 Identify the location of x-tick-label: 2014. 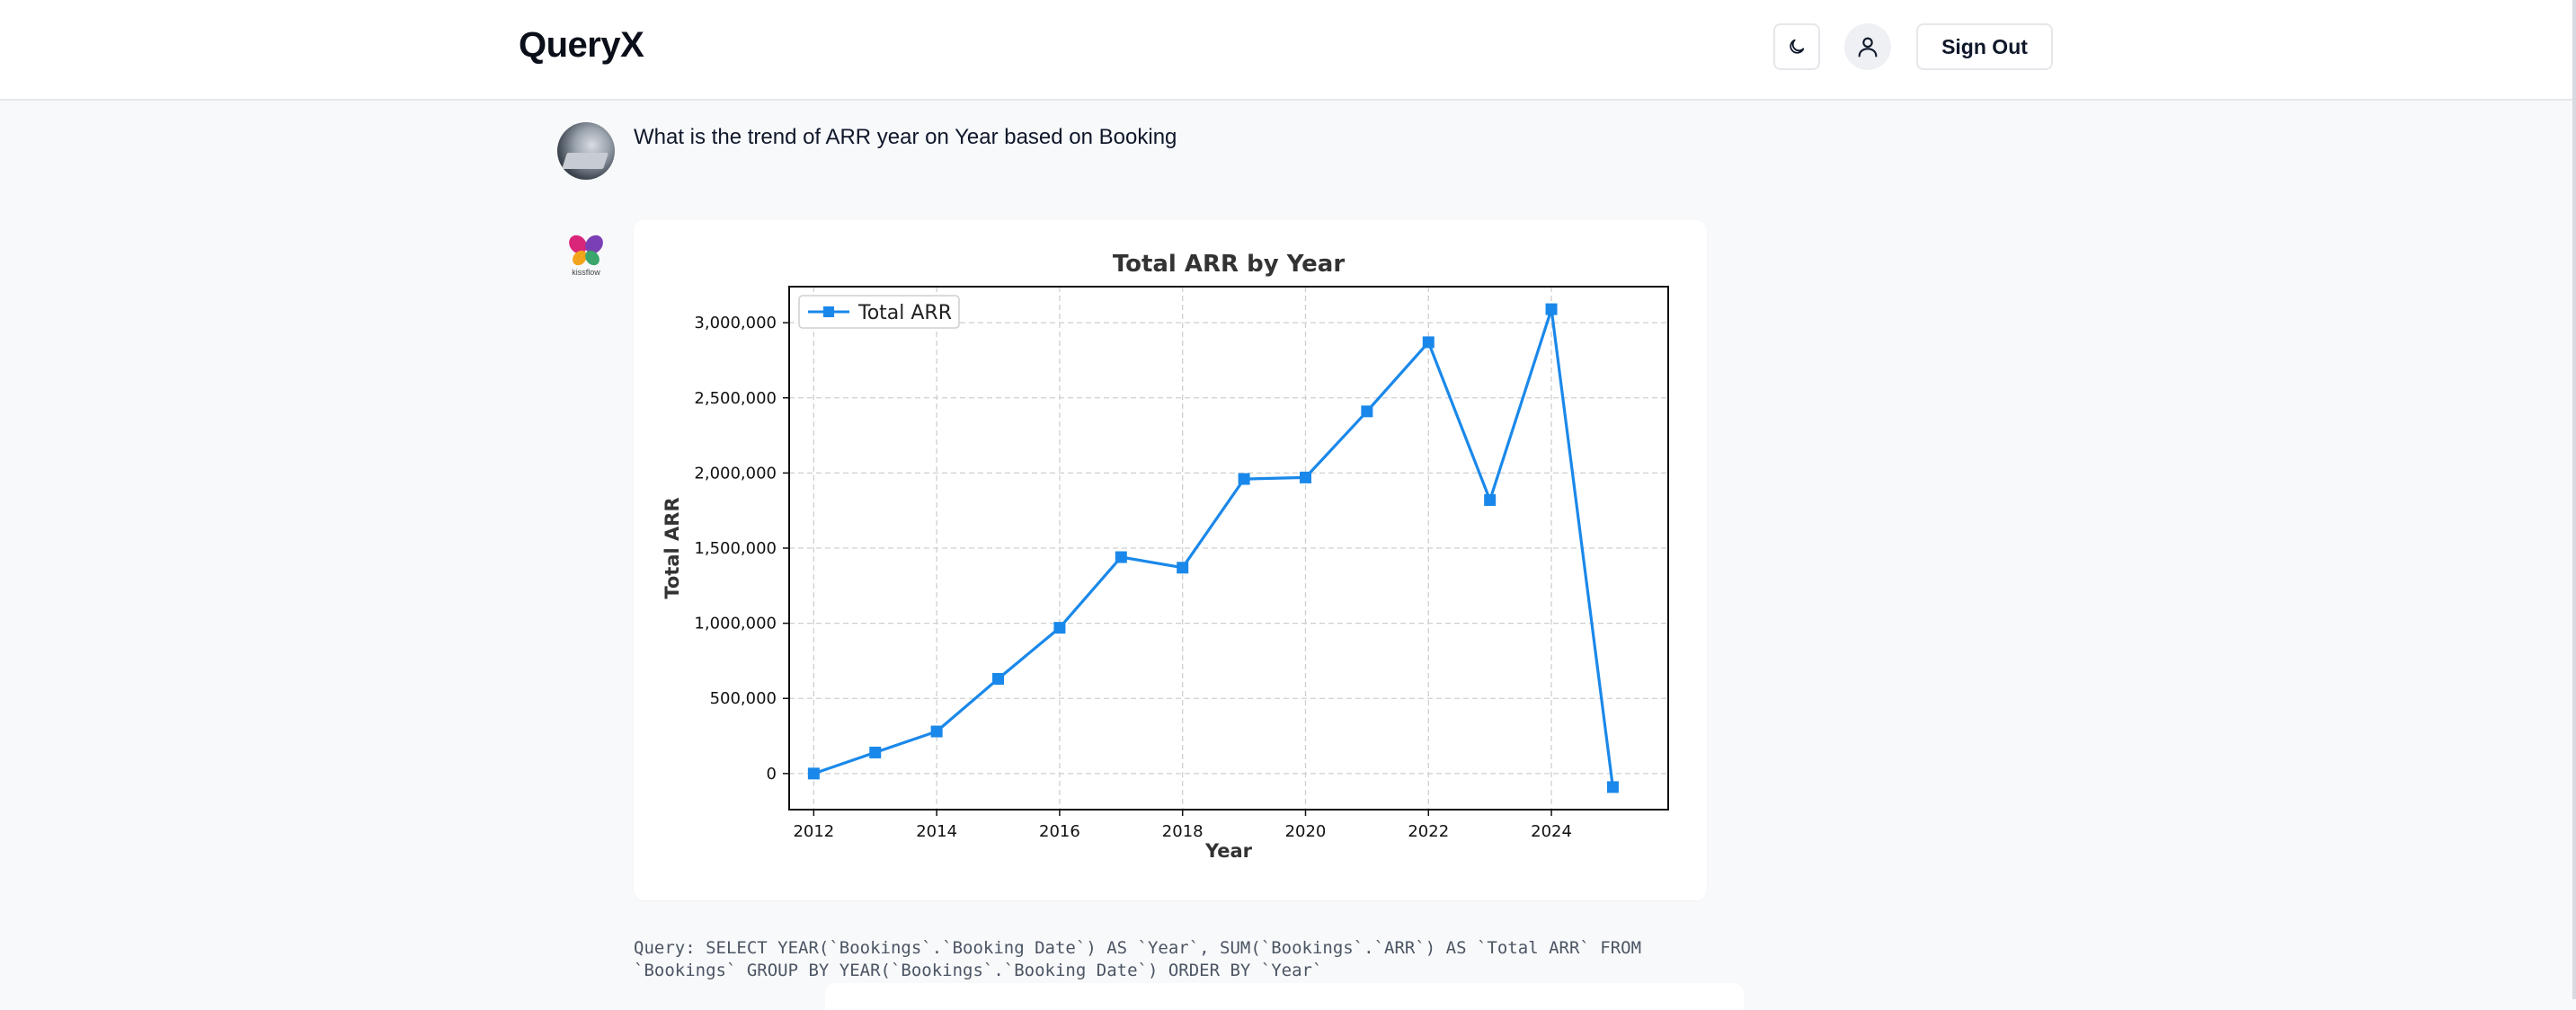
(937, 832).